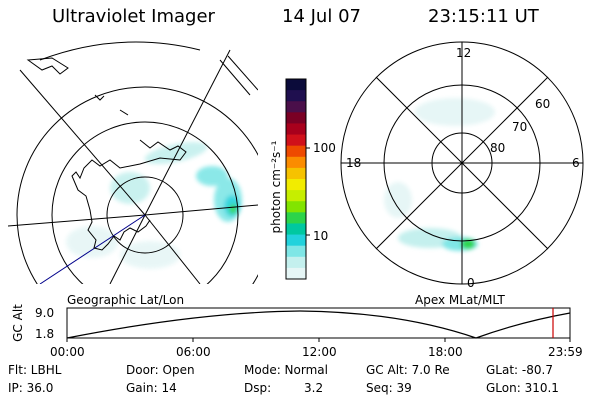  Describe the element at coordinates (67, 352) in the screenshot. I see `time-tick-0000: 00:00` at that location.